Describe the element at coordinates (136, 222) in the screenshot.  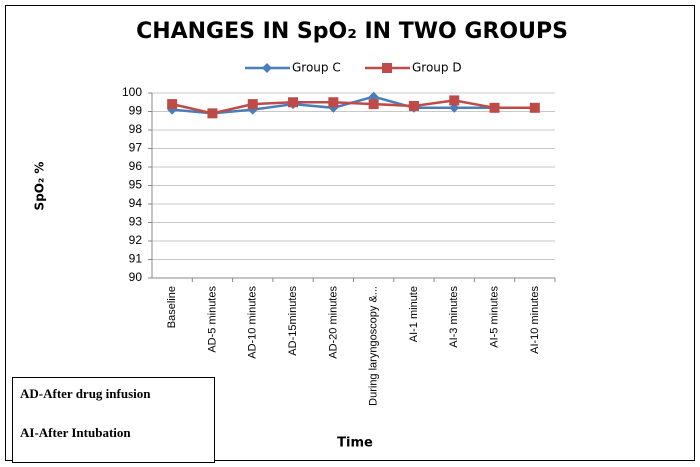
I see `y-tick-label: 93` at that location.